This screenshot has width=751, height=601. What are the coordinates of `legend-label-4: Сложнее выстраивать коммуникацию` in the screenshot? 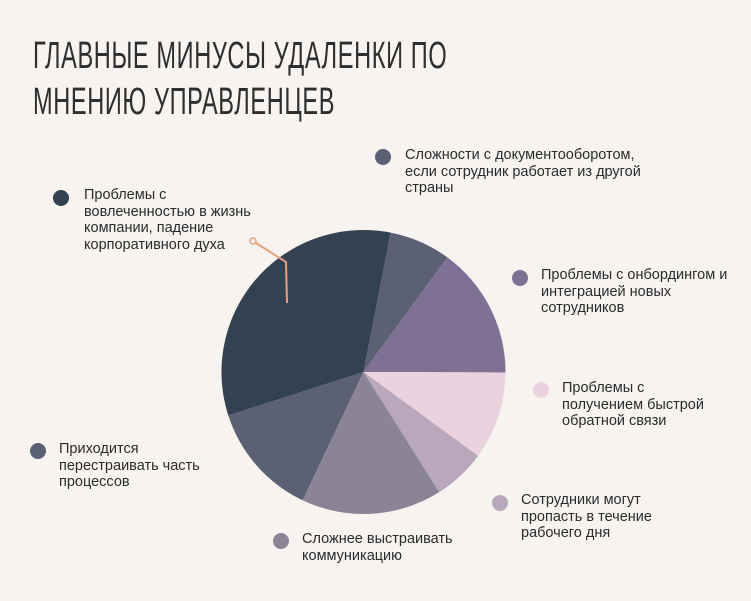 It's located at (377, 547).